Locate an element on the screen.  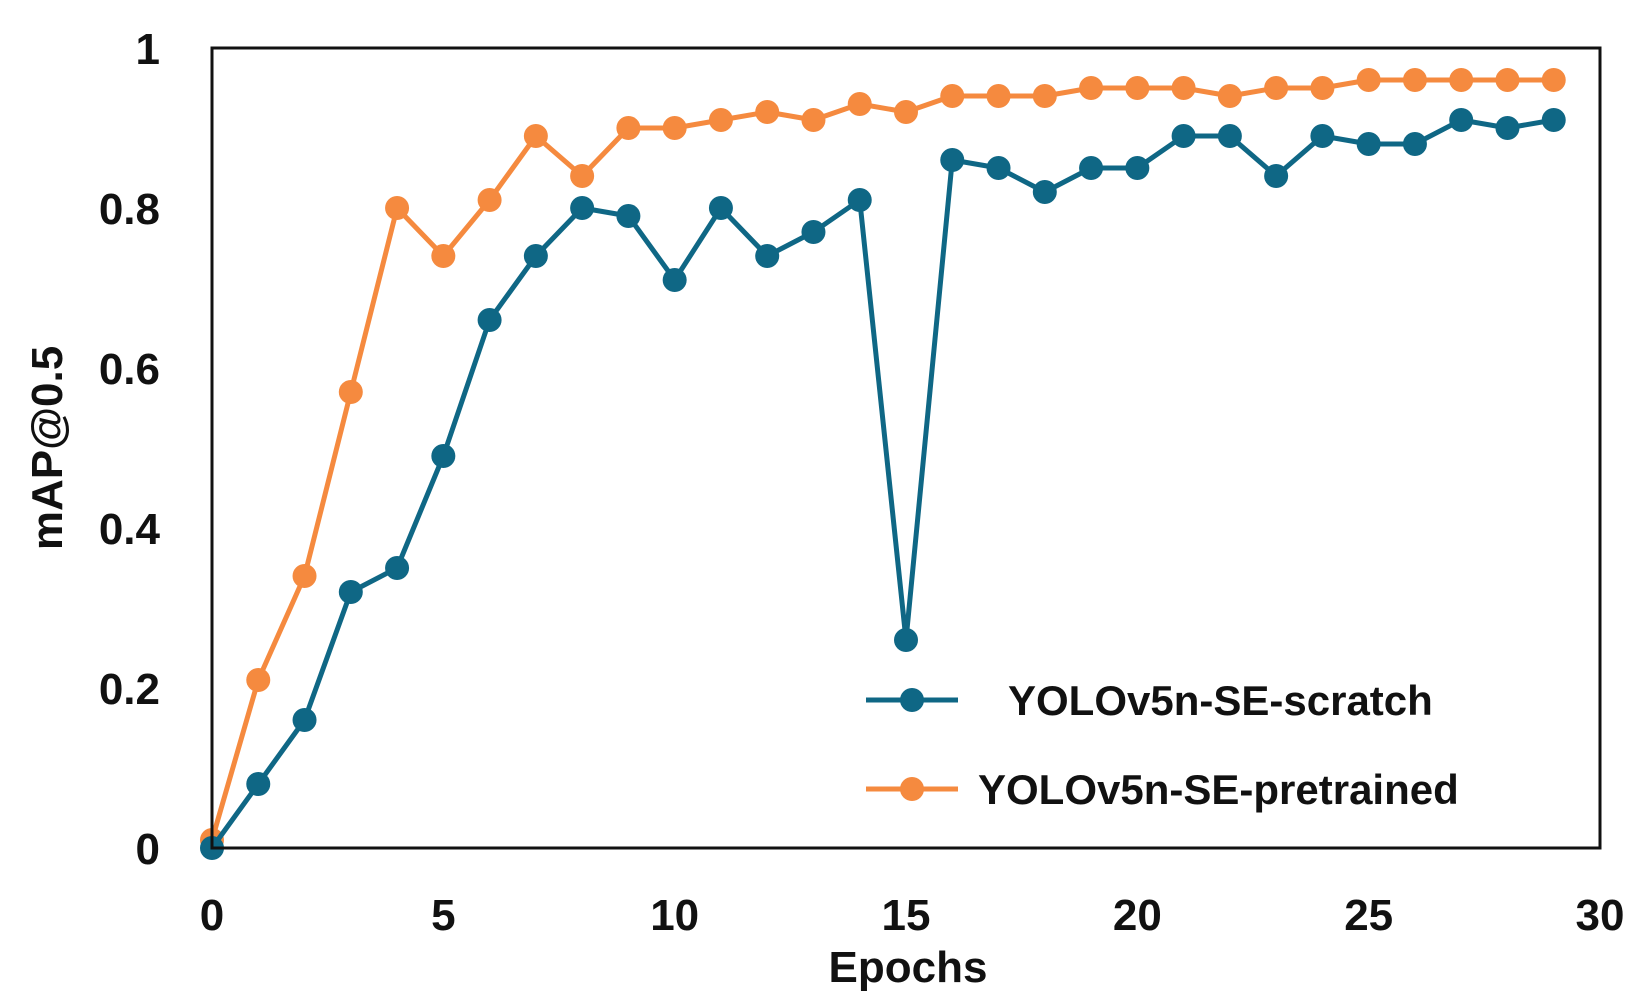
x-tick-label: 20 is located at coordinates (1137, 915).